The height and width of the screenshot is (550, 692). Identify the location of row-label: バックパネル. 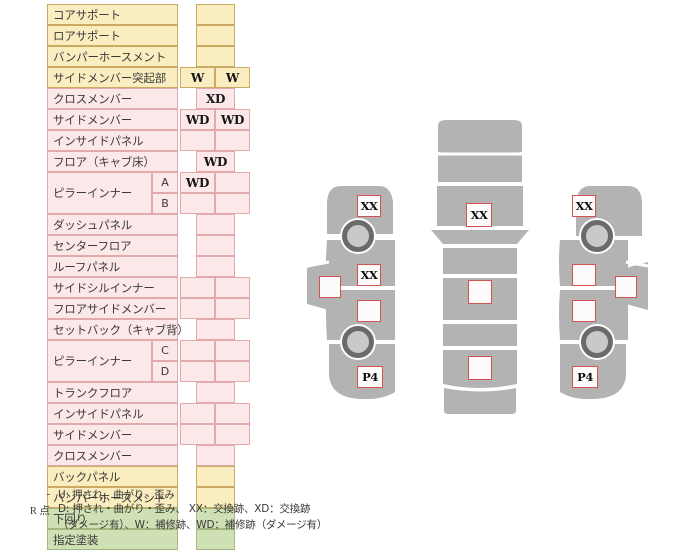
(112, 476).